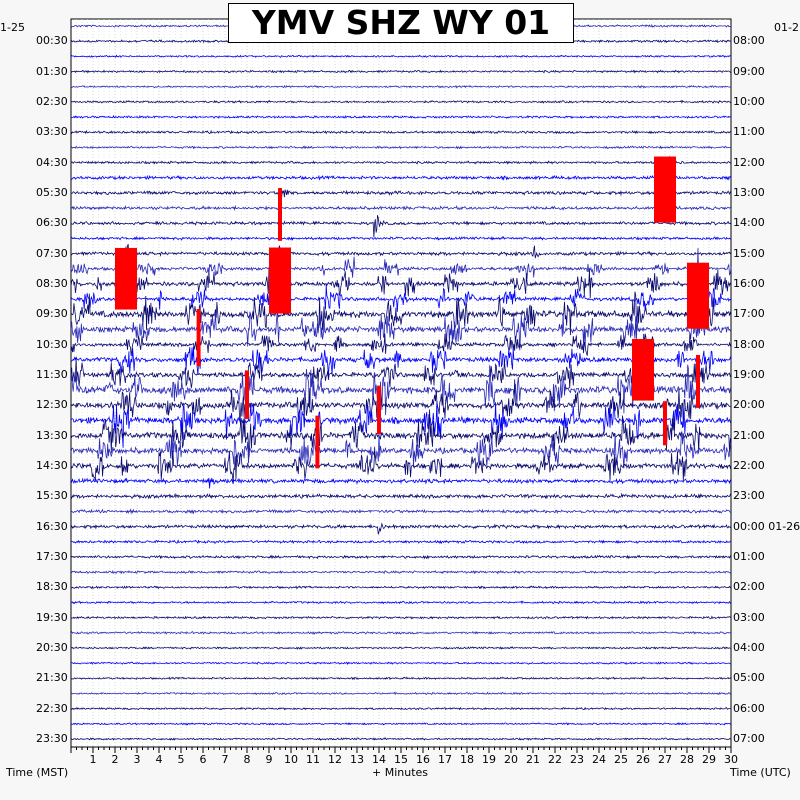  What do you see at coordinates (181, 759) in the screenshot?
I see `x-tick-label: 5` at bounding box center [181, 759].